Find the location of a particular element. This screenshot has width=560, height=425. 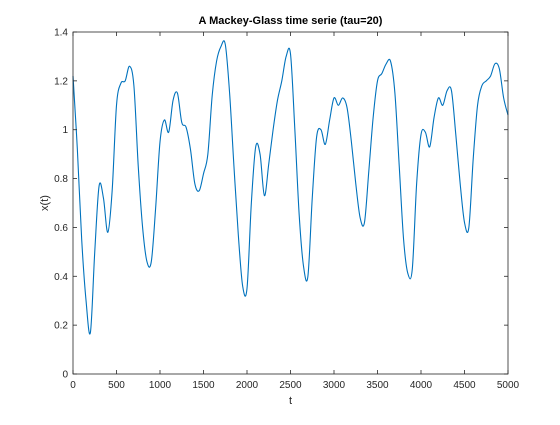

y-tick-label: 0.2 is located at coordinates (61, 326).